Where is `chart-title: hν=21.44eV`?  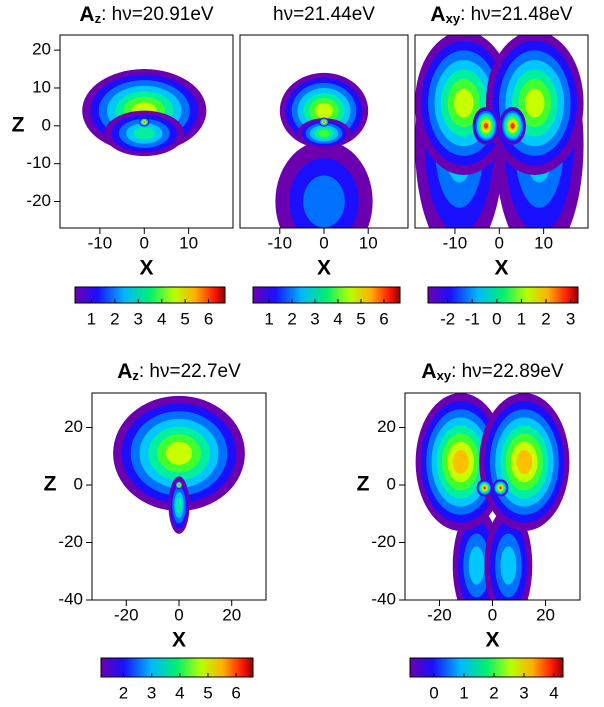 chart-title: hν=21.44eV is located at coordinates (324, 14).